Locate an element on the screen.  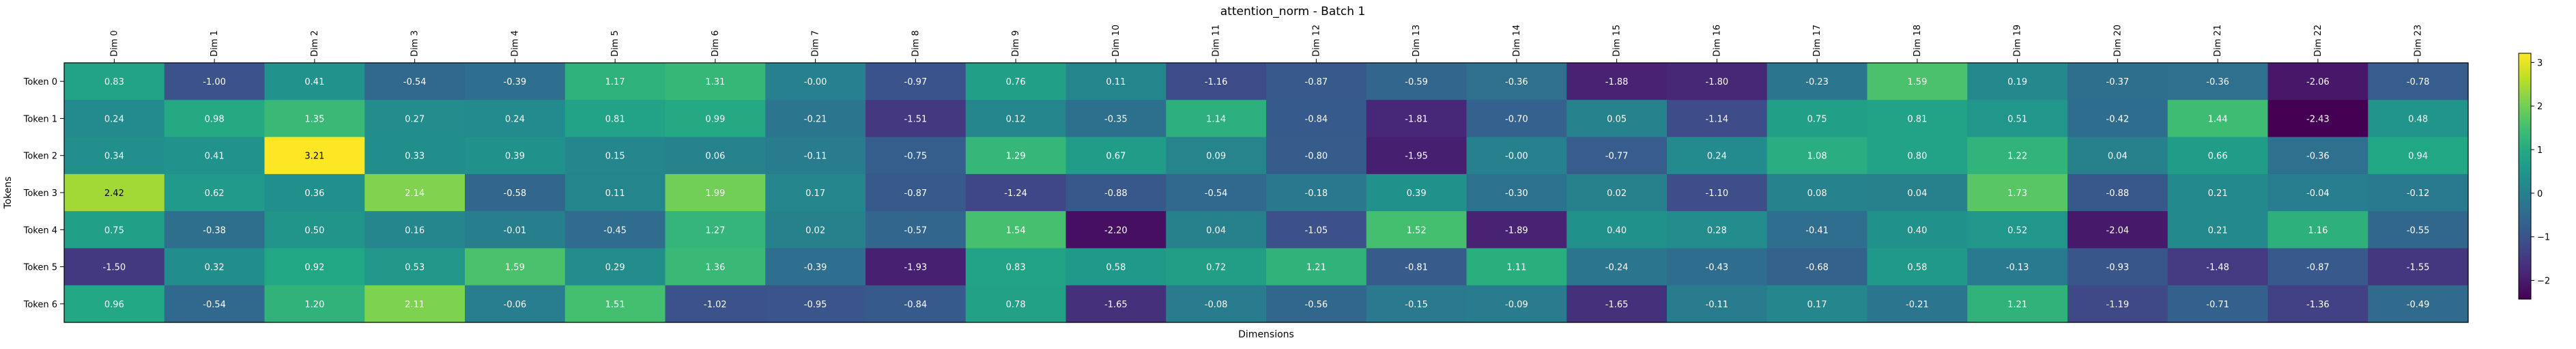
cell-value-label: 1.11 is located at coordinates (1516, 268).